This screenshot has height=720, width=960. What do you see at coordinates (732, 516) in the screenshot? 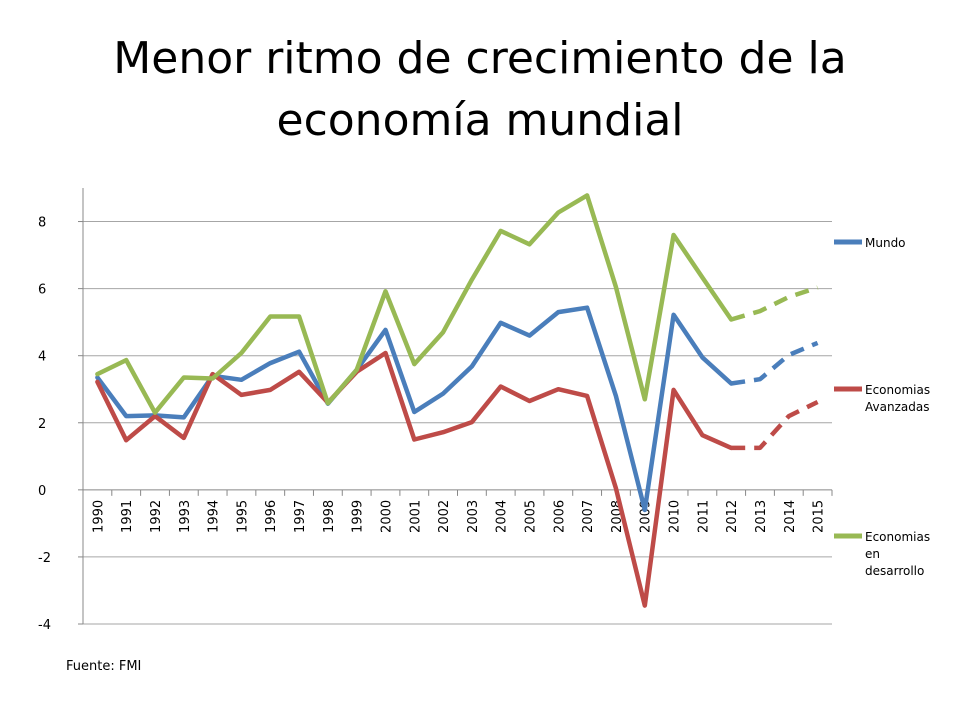
I see `x-tick-label: 2012` at bounding box center [732, 516].